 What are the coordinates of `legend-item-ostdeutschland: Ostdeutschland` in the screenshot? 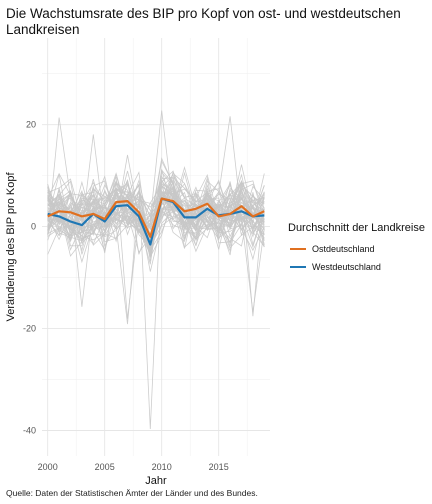 It's located at (356, 249).